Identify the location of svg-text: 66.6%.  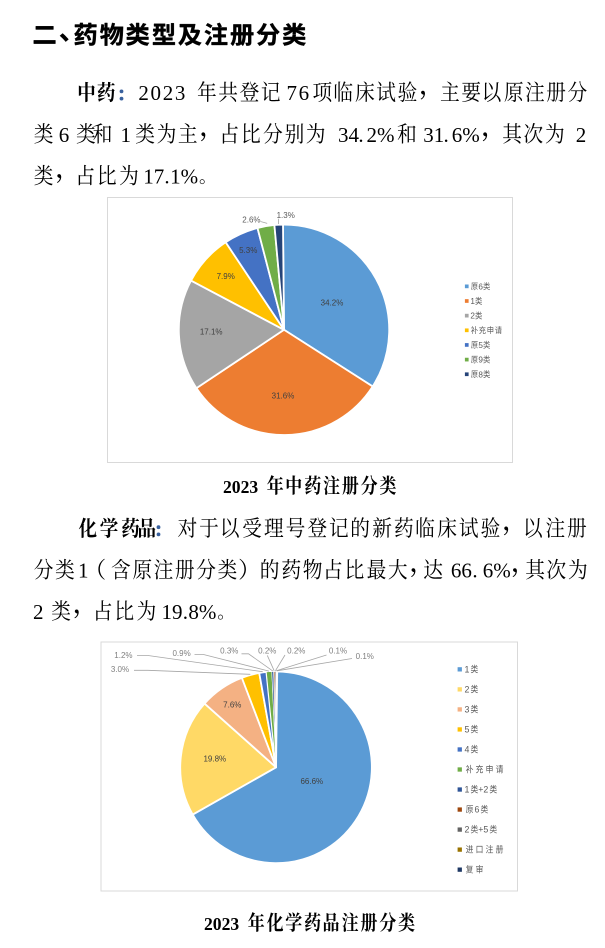
(311, 781).